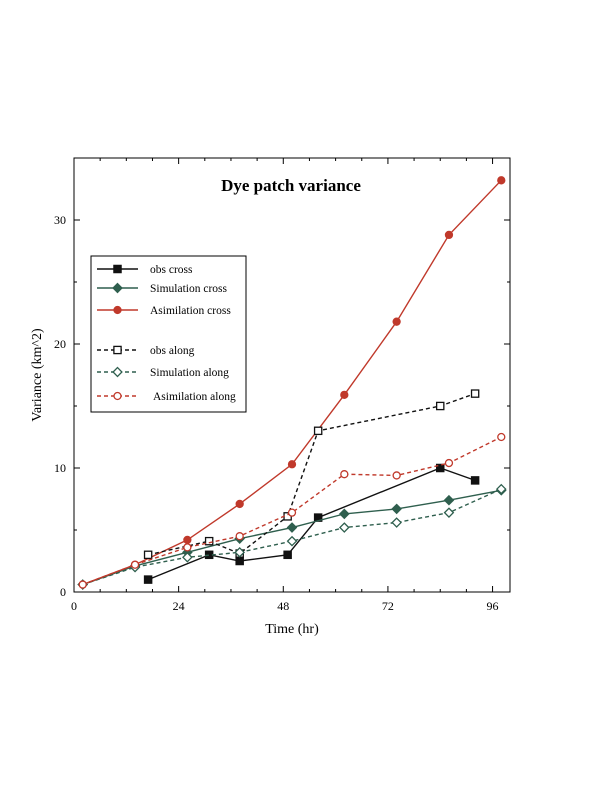 The width and height of the screenshot is (612, 792). What do you see at coordinates (37, 375) in the screenshot?
I see `y-axis-title: Variance (km^2)` at bounding box center [37, 375].